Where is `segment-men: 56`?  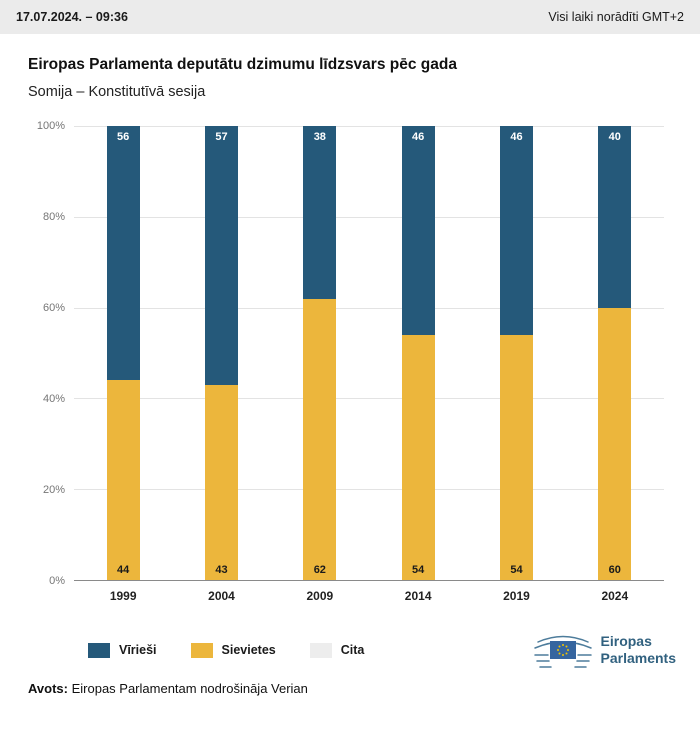
segment-men: 56 is located at coordinates (123, 253).